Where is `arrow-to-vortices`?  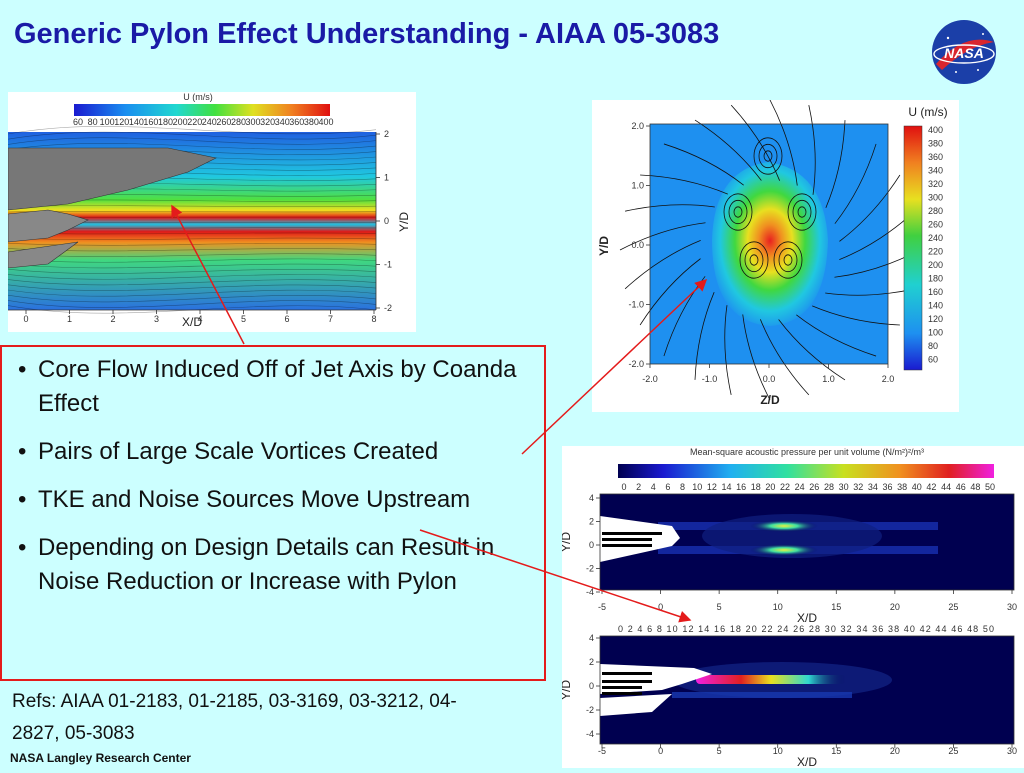 arrow-to-vortices is located at coordinates (614, 367).